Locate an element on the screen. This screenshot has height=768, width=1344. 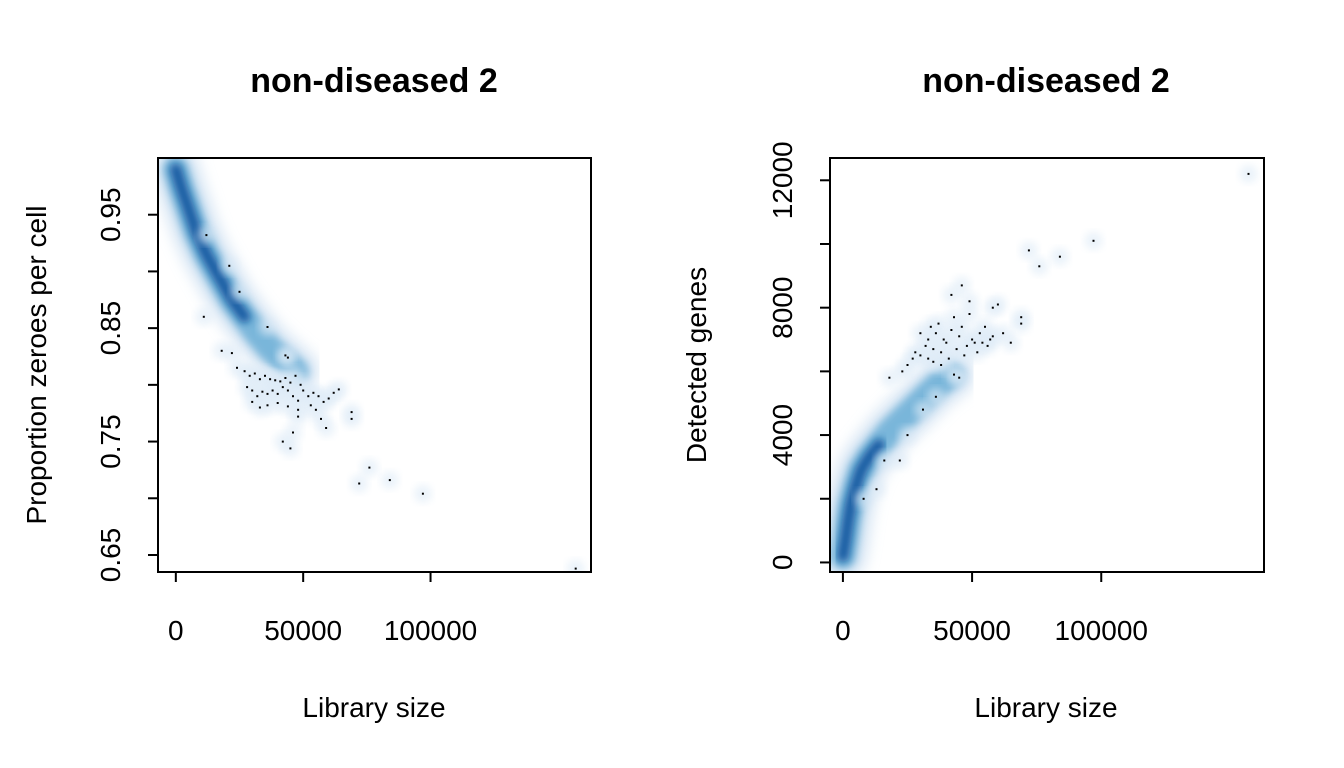
density-halo-dot is located at coordinates (575, 565).